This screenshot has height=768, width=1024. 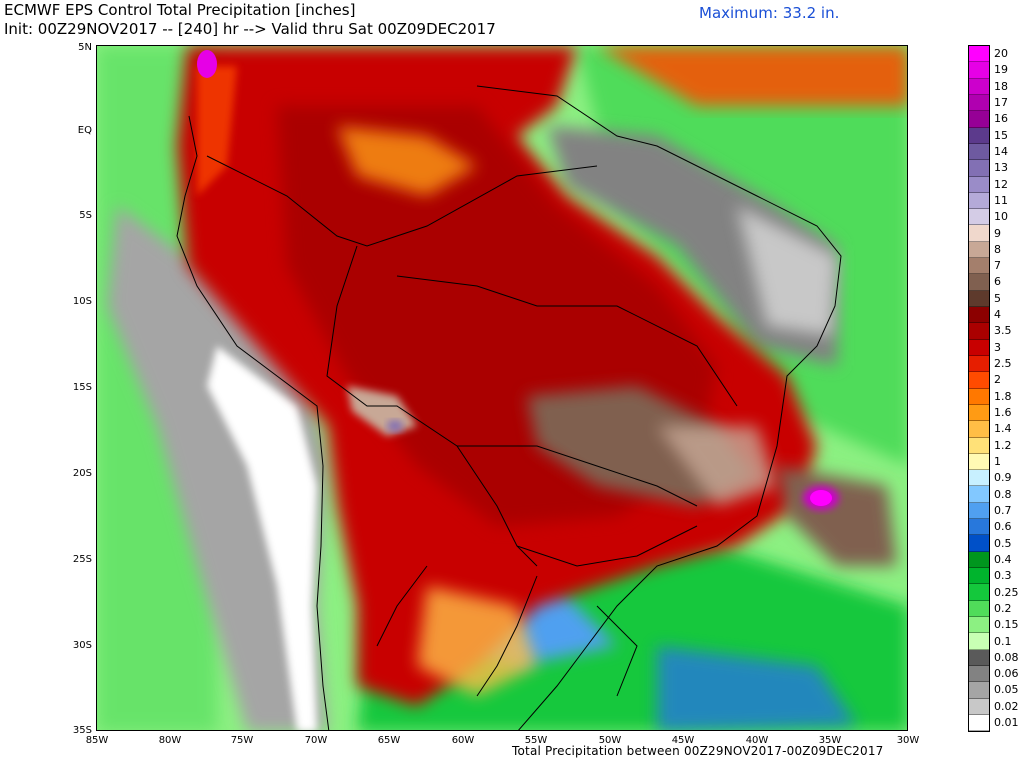 I want to click on legend-label: 0.9, so click(x=1003, y=478).